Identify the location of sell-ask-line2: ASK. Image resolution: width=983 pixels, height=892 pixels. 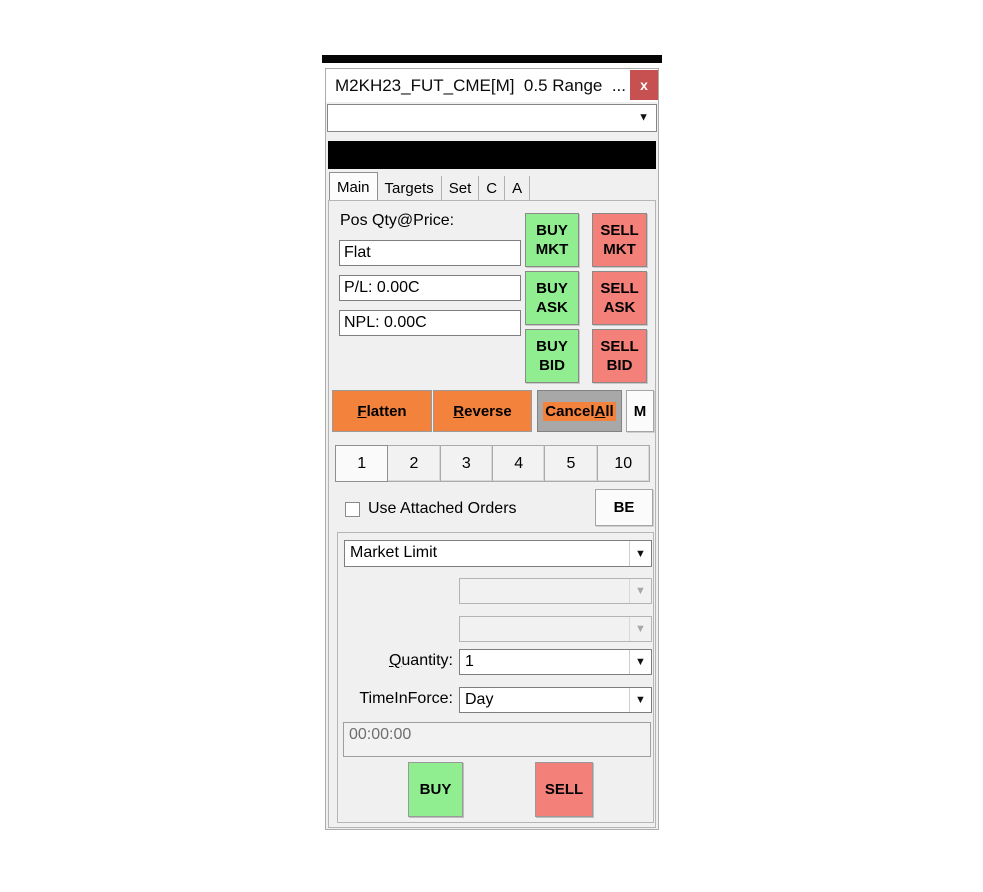
(619, 307).